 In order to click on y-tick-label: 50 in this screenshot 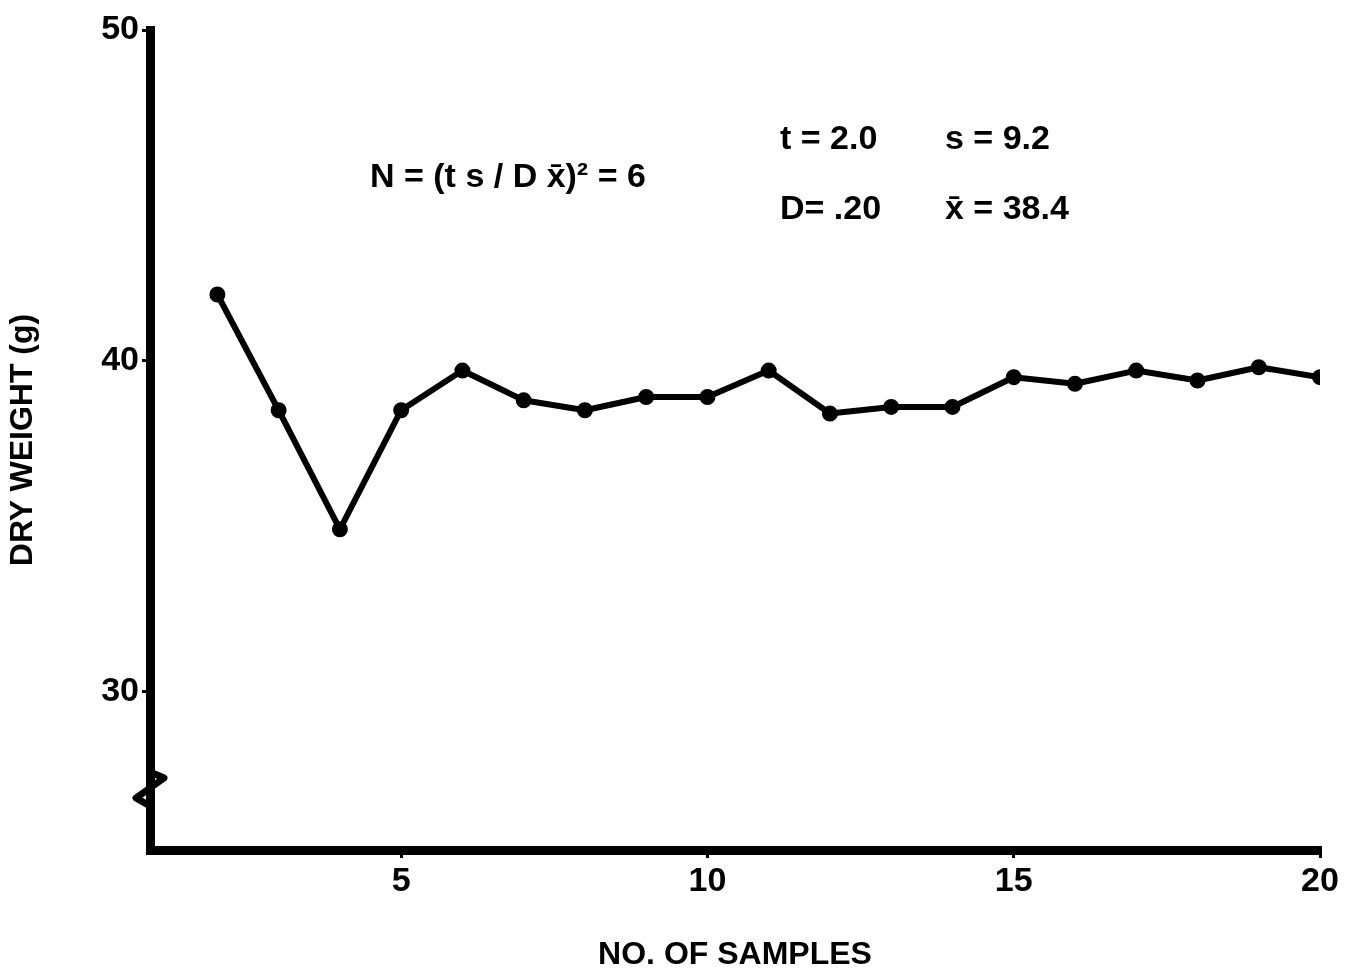, I will do `click(120, 27)`.